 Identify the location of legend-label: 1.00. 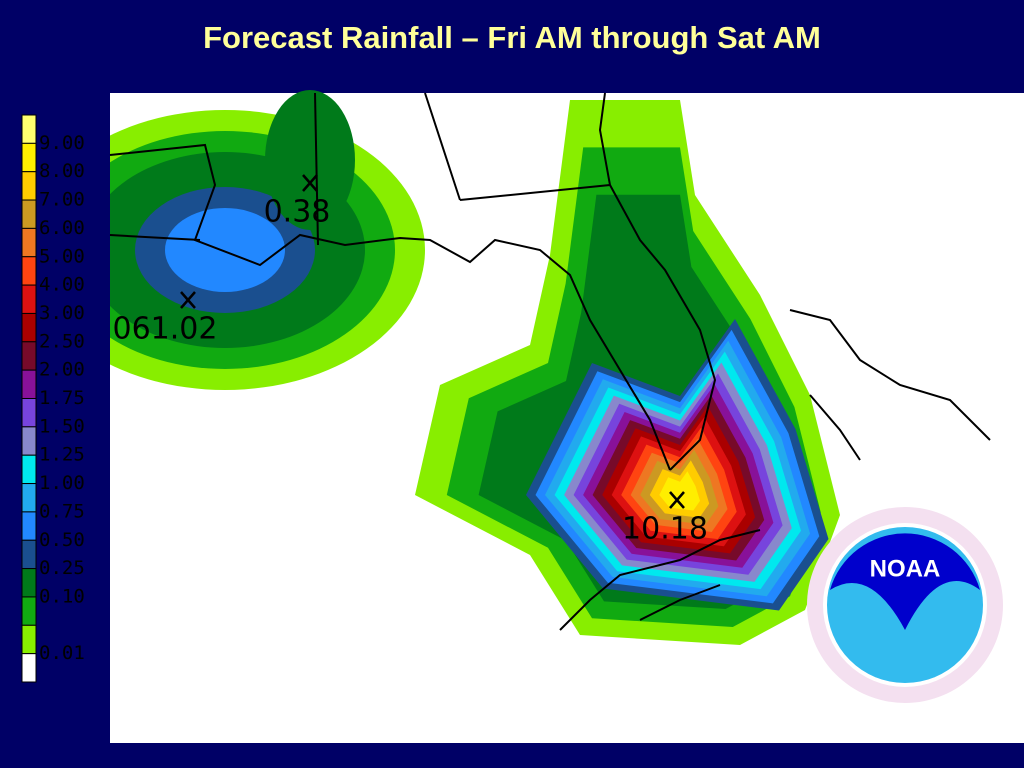
(62, 483).